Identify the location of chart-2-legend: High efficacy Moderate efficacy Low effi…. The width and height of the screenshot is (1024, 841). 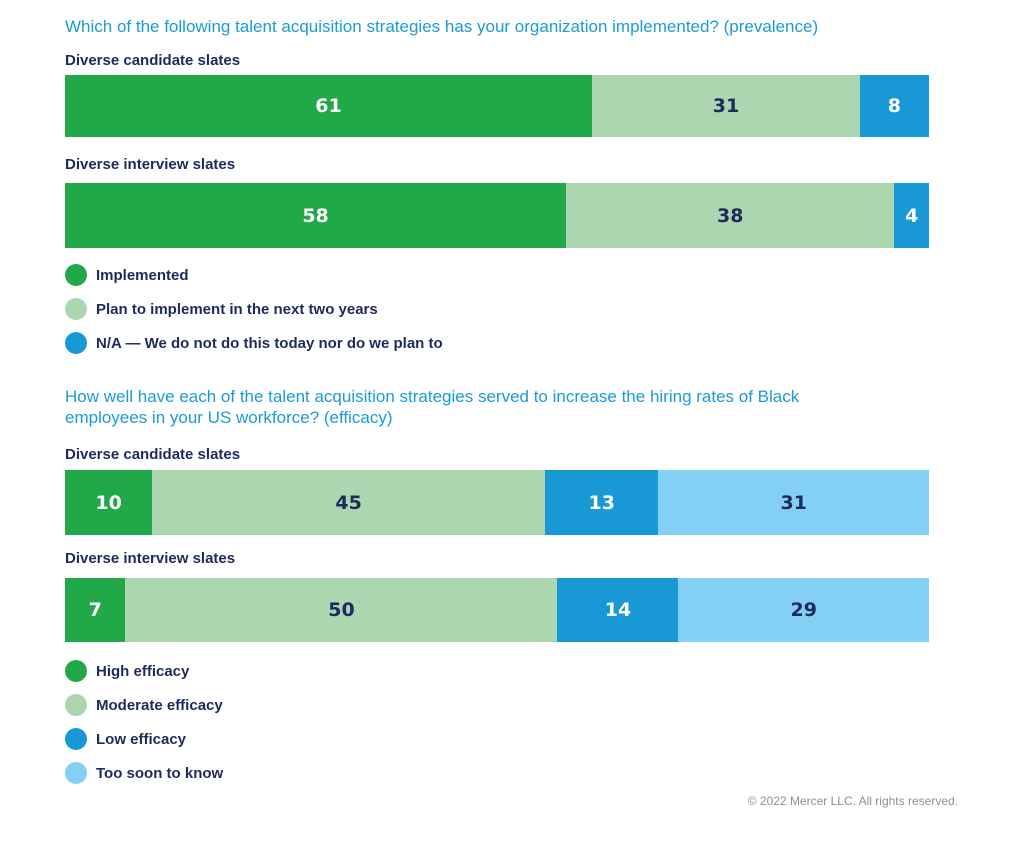
(144, 728).